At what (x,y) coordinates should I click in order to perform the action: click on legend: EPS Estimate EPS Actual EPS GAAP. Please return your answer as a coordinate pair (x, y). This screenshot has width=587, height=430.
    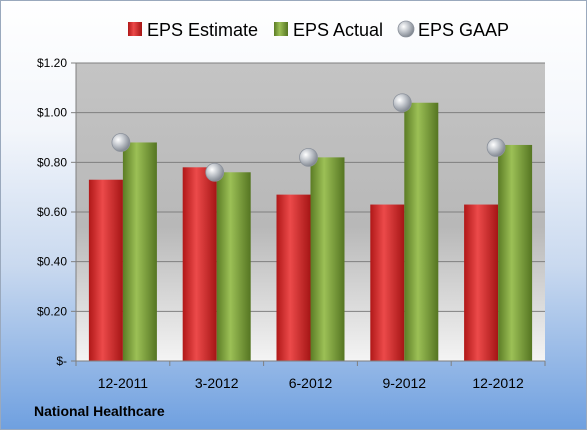
    Looking at the image, I should click on (318, 30).